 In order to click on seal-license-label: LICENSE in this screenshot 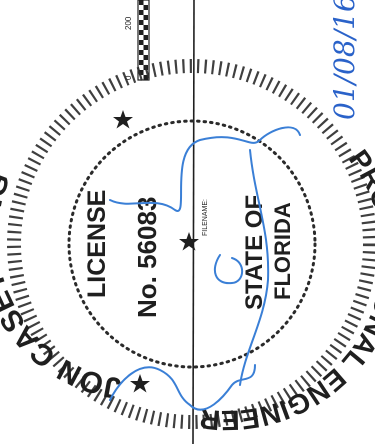, I will do `click(97, 244)`.